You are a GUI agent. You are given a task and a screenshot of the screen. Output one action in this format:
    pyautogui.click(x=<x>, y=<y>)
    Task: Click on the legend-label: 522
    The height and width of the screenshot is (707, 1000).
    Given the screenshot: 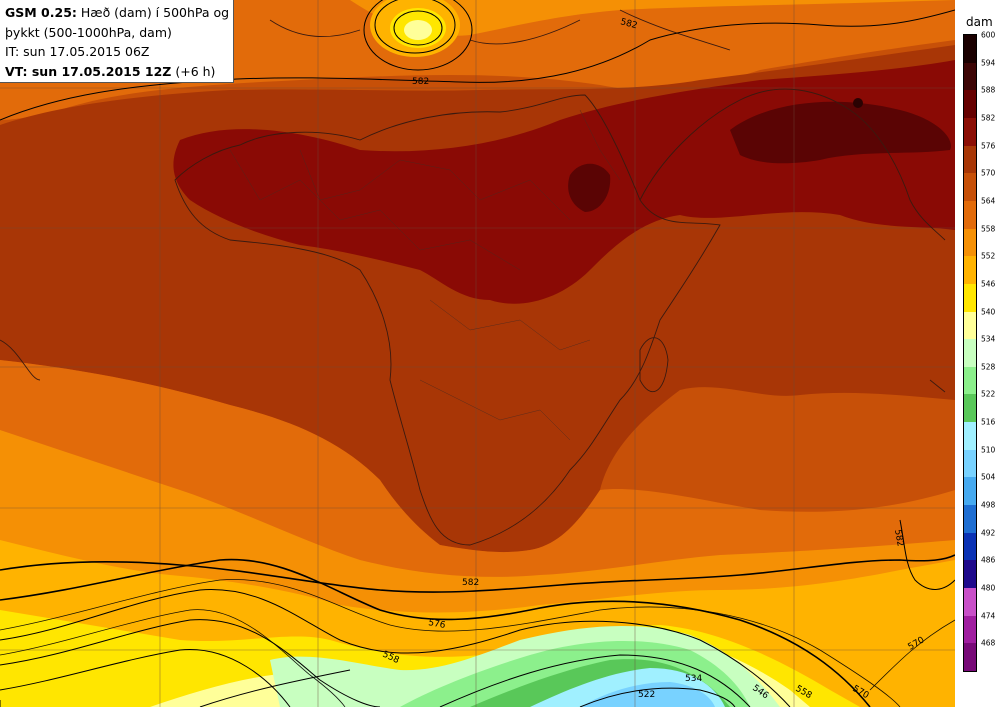 What is the action you would take?
    pyautogui.click(x=988, y=394)
    